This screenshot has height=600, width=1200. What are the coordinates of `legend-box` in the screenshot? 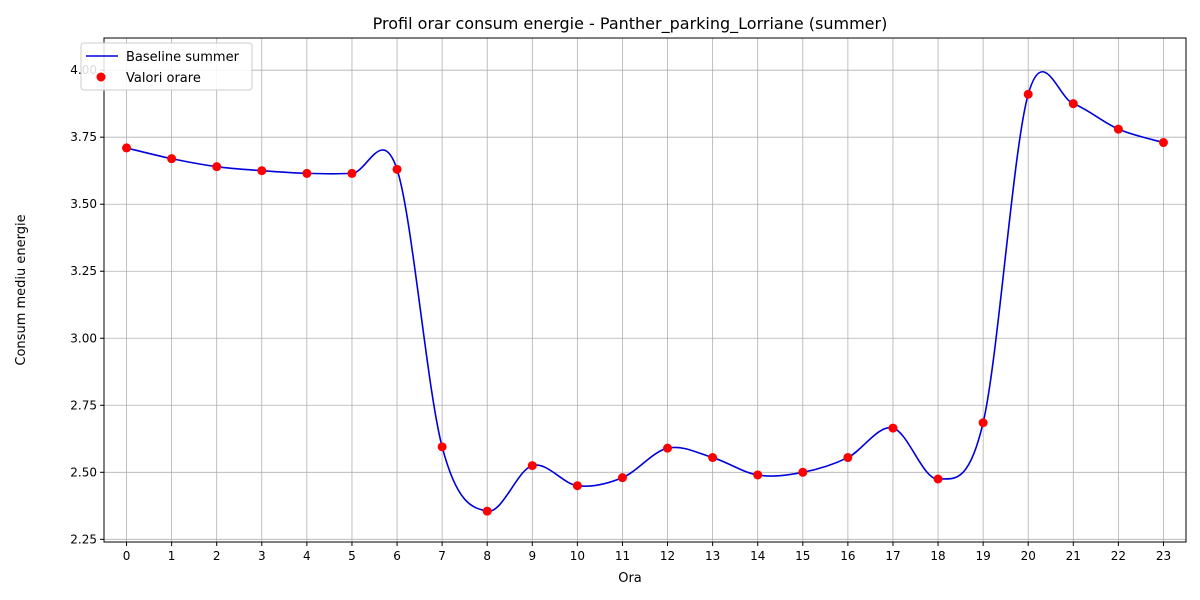 It's located at (166, 66).